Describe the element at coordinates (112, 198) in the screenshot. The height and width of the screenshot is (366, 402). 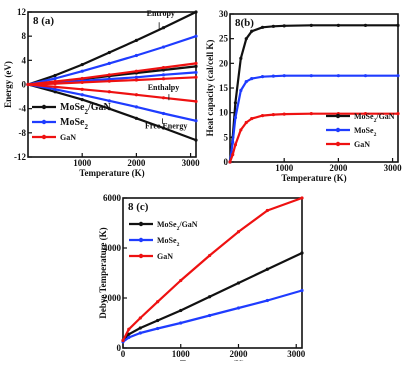
I see `y-tick-label: 6000` at that location.